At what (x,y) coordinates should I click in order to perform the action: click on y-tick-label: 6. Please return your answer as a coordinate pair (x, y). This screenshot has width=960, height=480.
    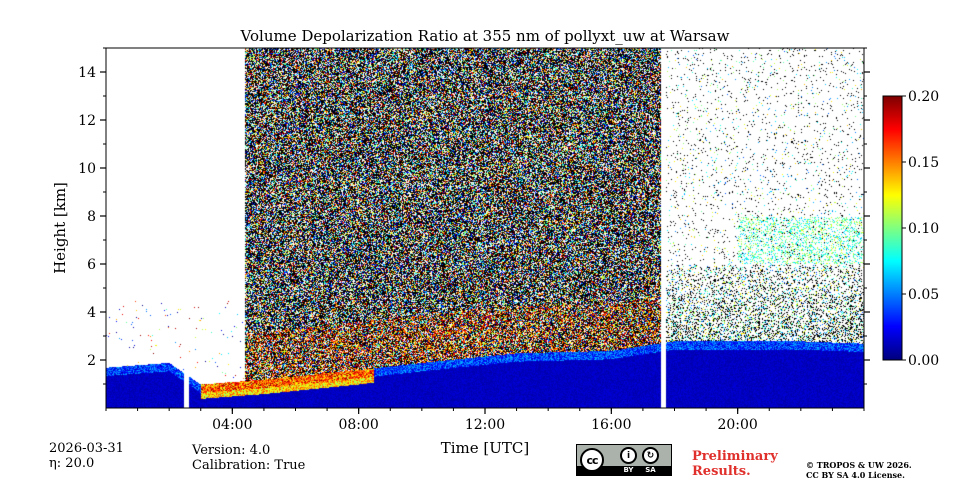
    Looking at the image, I should click on (91, 265).